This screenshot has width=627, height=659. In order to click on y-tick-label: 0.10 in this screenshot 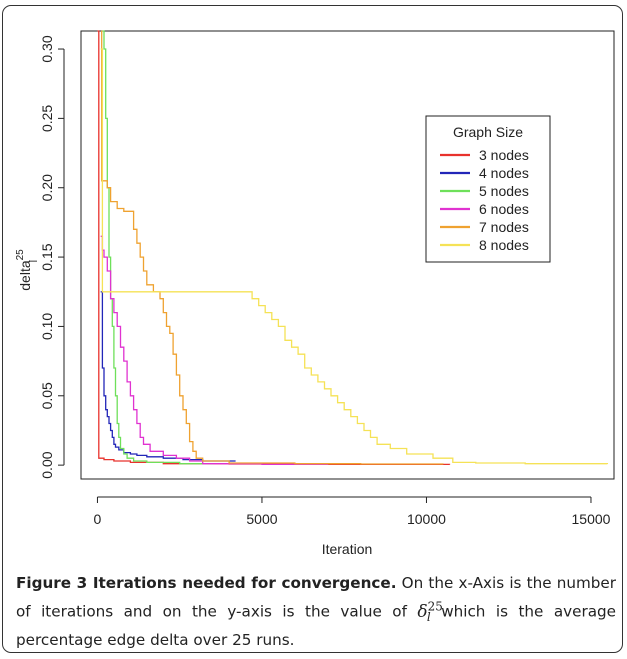, I will do `click(47, 326)`.